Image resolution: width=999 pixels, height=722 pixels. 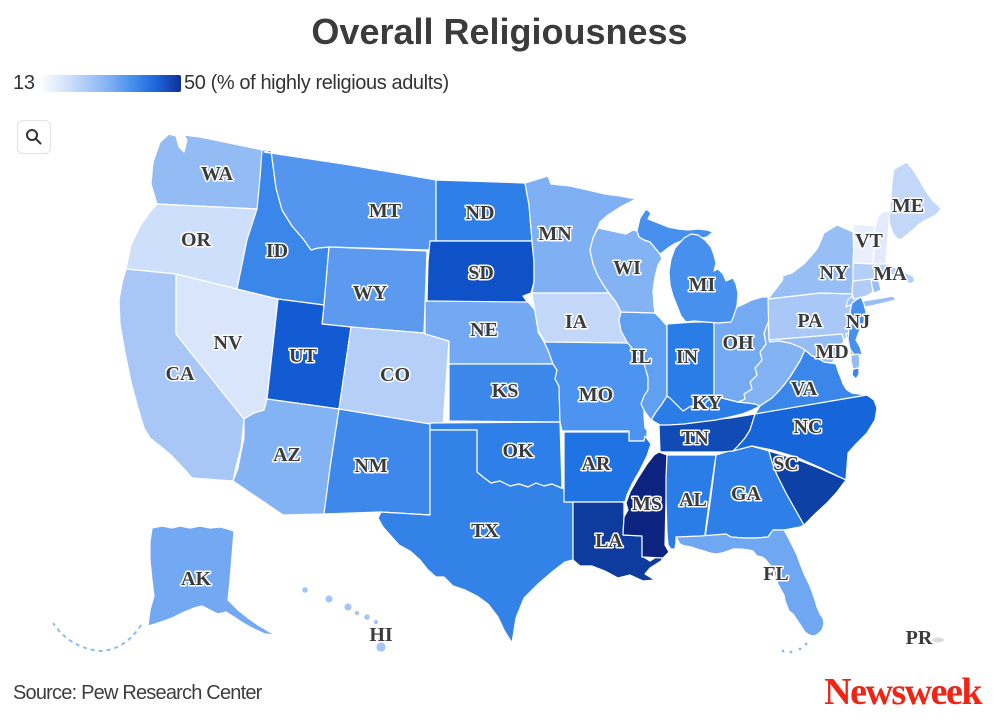 I want to click on svg-text: AR, so click(x=596, y=464).